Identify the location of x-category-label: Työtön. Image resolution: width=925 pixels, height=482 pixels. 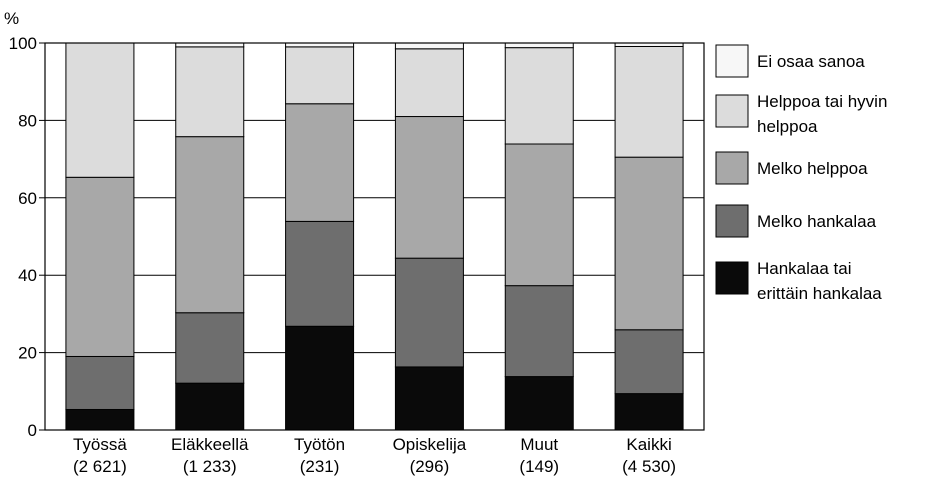
(319, 444).